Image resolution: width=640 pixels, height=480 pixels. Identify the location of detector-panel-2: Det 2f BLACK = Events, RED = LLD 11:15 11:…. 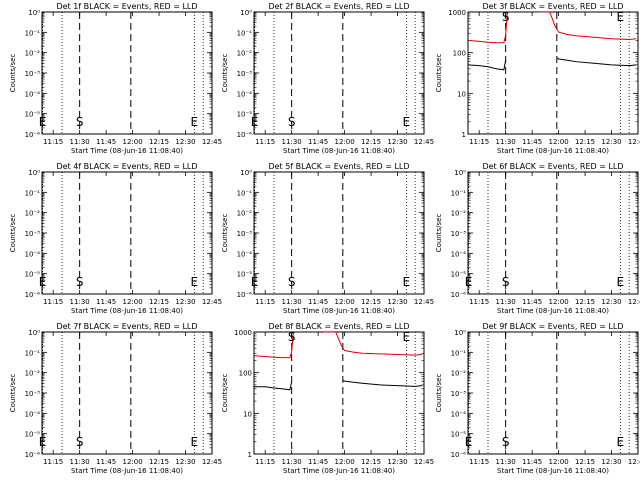
(327, 78).